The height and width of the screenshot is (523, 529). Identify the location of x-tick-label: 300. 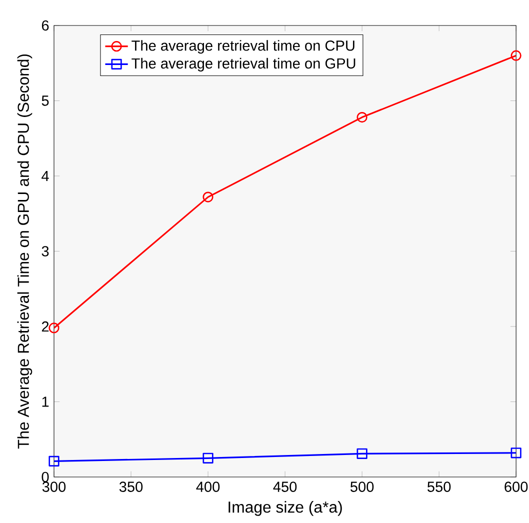
(54, 487).